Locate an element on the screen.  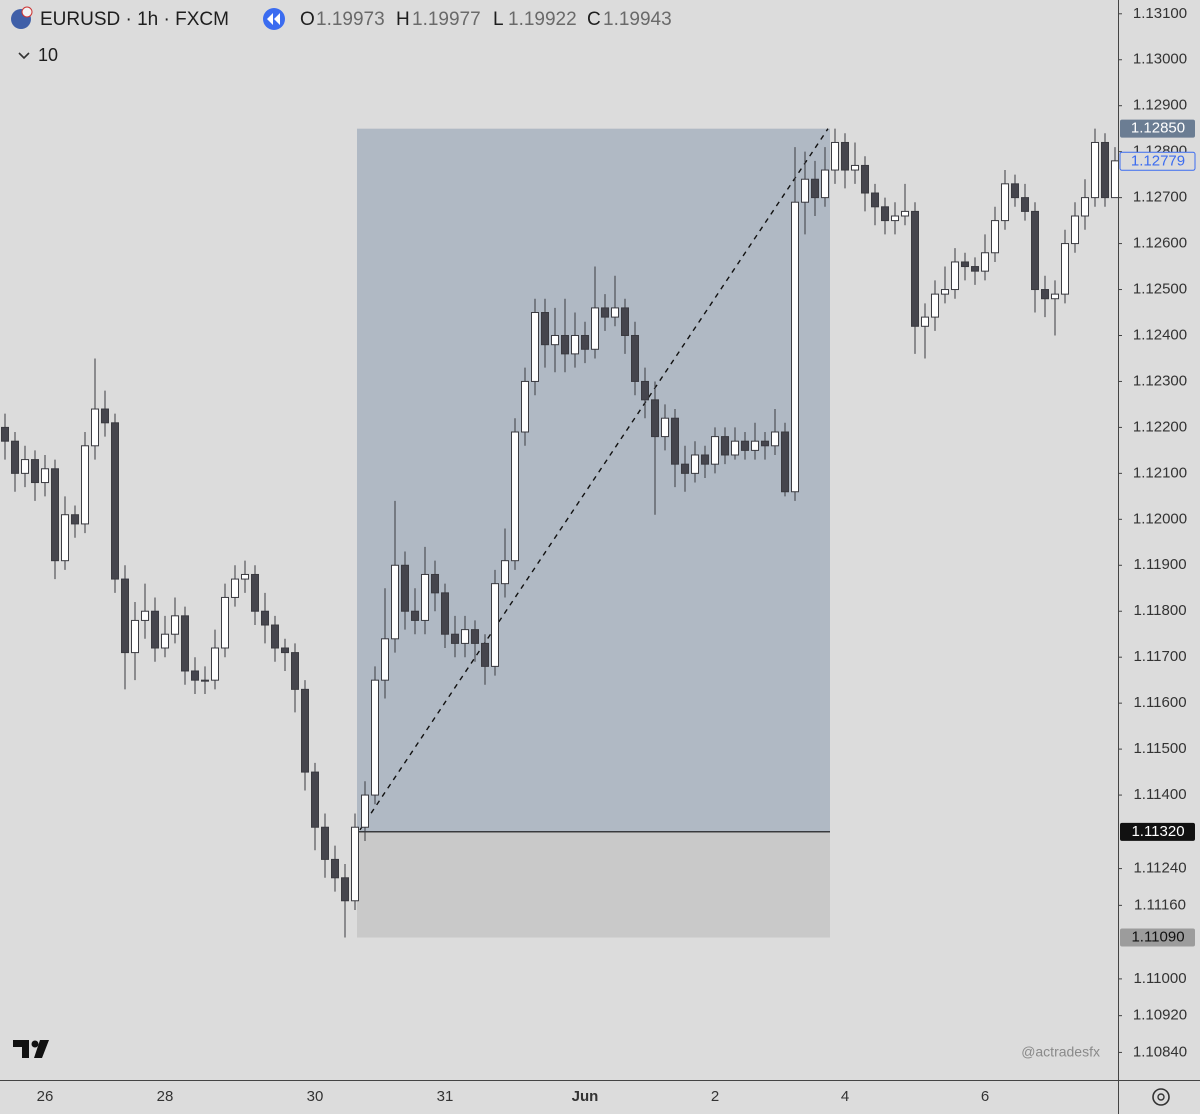
y-tick-label: 1.12100 is located at coordinates (1160, 472).